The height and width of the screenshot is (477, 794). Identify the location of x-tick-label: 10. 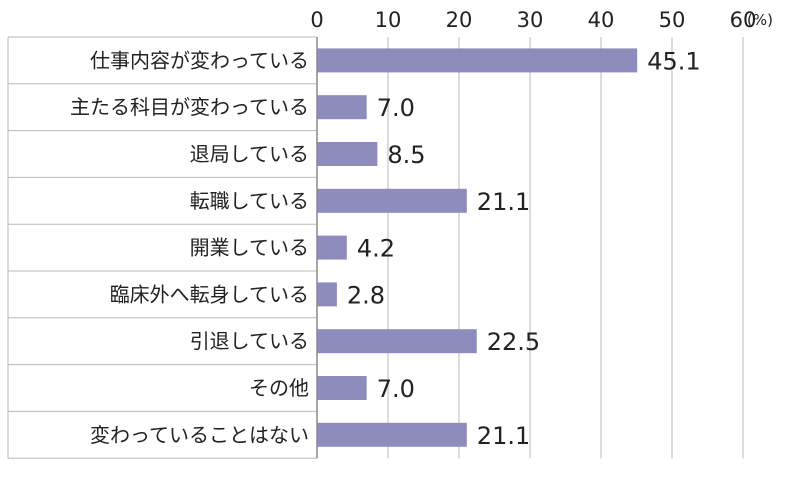
(388, 20).